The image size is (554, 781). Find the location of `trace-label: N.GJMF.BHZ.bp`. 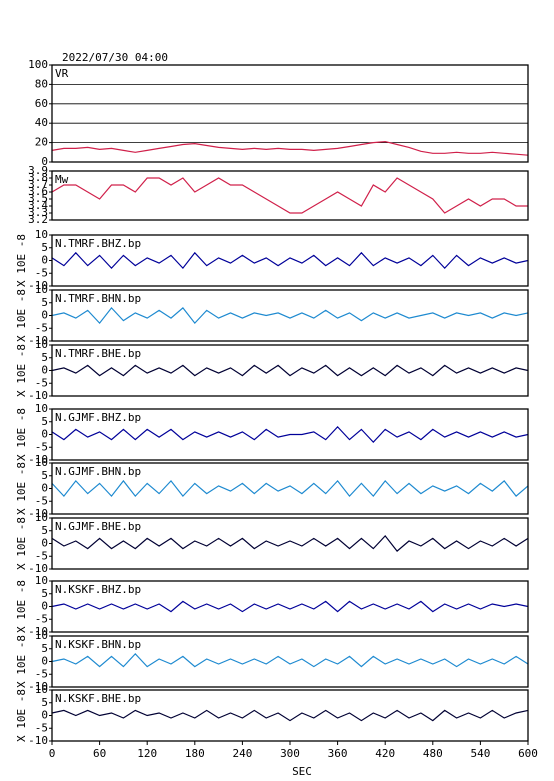

trace-label: N.GJMF.BHZ.bp is located at coordinates (98, 417).